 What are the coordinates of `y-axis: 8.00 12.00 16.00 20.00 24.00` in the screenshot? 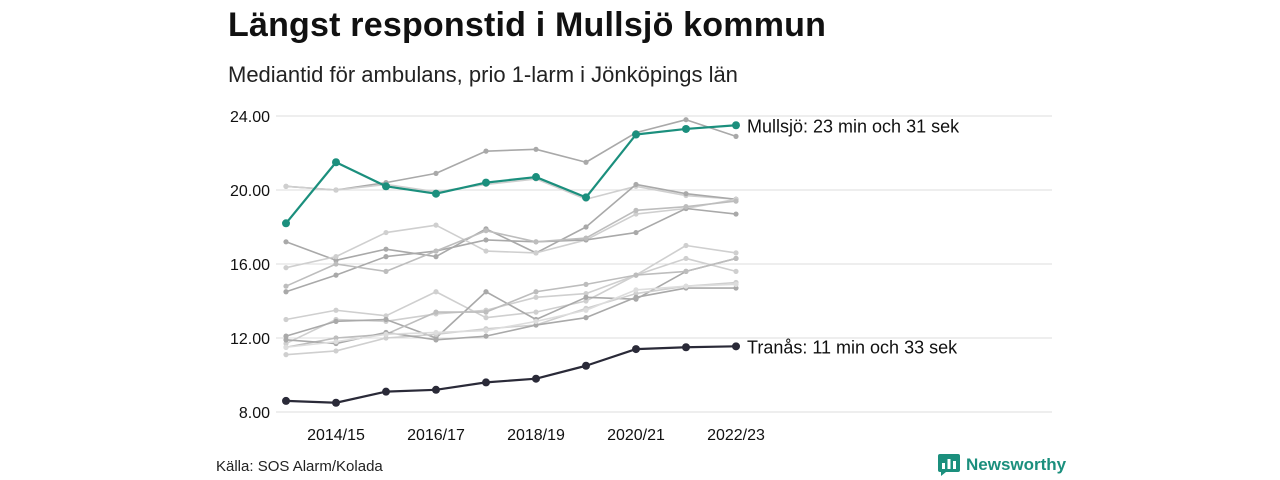 It's located at (250, 265).